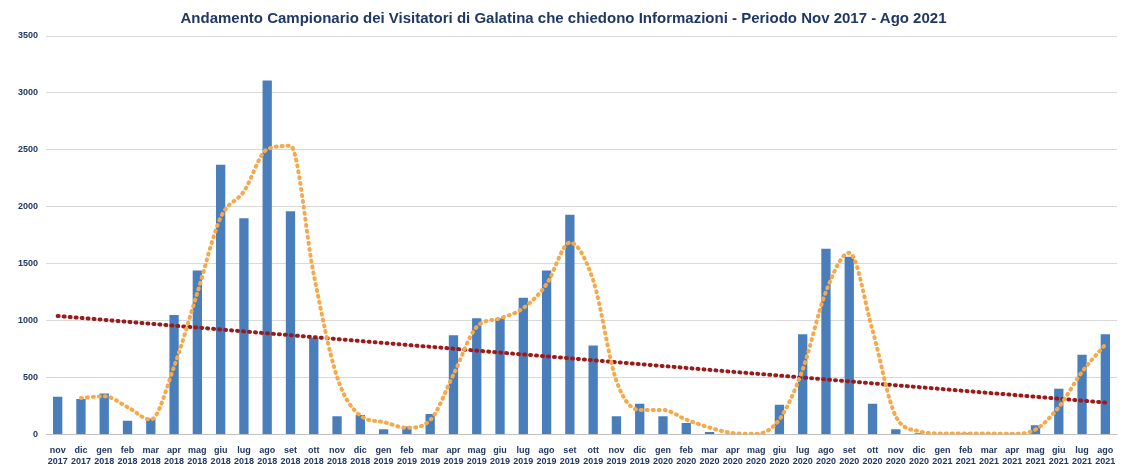 Image resolution: width=1131 pixels, height=472 pixels. Describe the element at coordinates (988, 456) in the screenshot. I see `x-tick-label: mar 2021` at that location.